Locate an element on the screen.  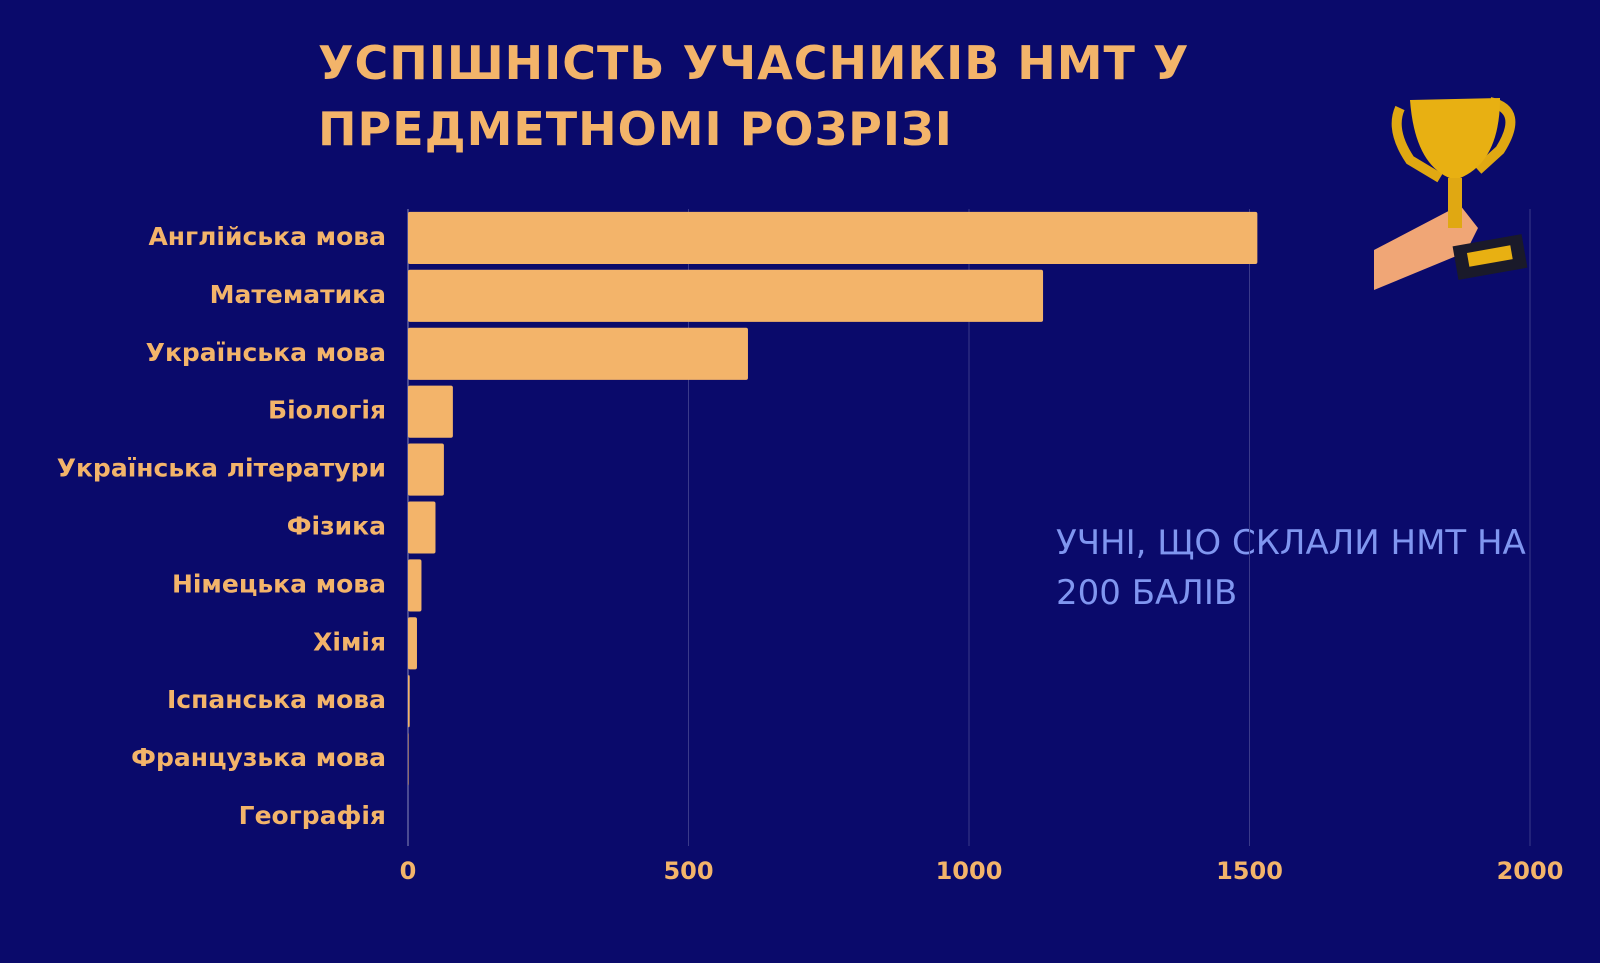
annotation: УЧНІ, ЩО СКЛАЛИ НМТ НА 200 БАЛІВ is located at coordinates (1291, 568).